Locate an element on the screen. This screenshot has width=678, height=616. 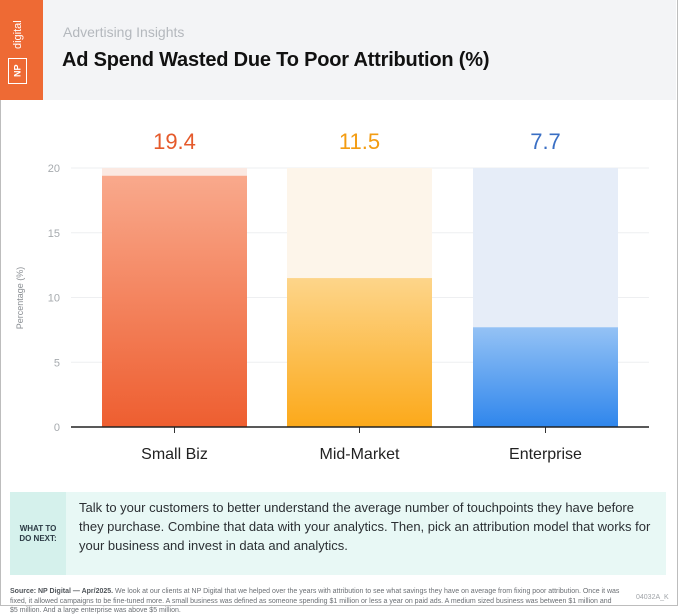
value-label: 7.7 is located at coordinates (545, 141).